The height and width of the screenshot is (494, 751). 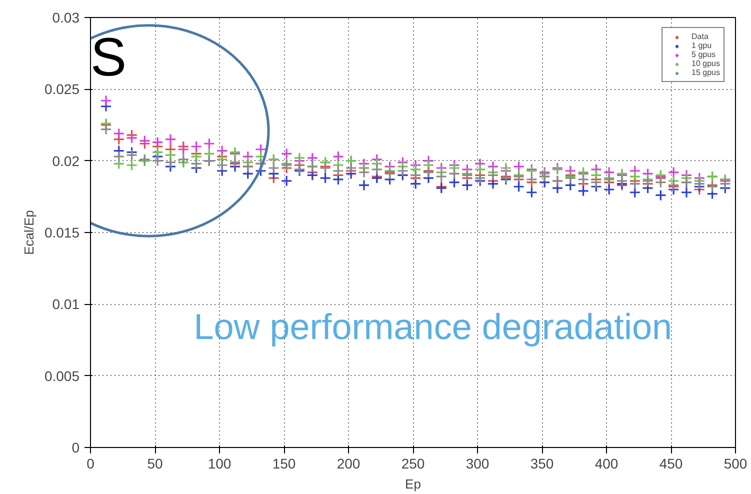 What do you see at coordinates (606, 464) in the screenshot?
I see `x-tick-label: 400` at bounding box center [606, 464].